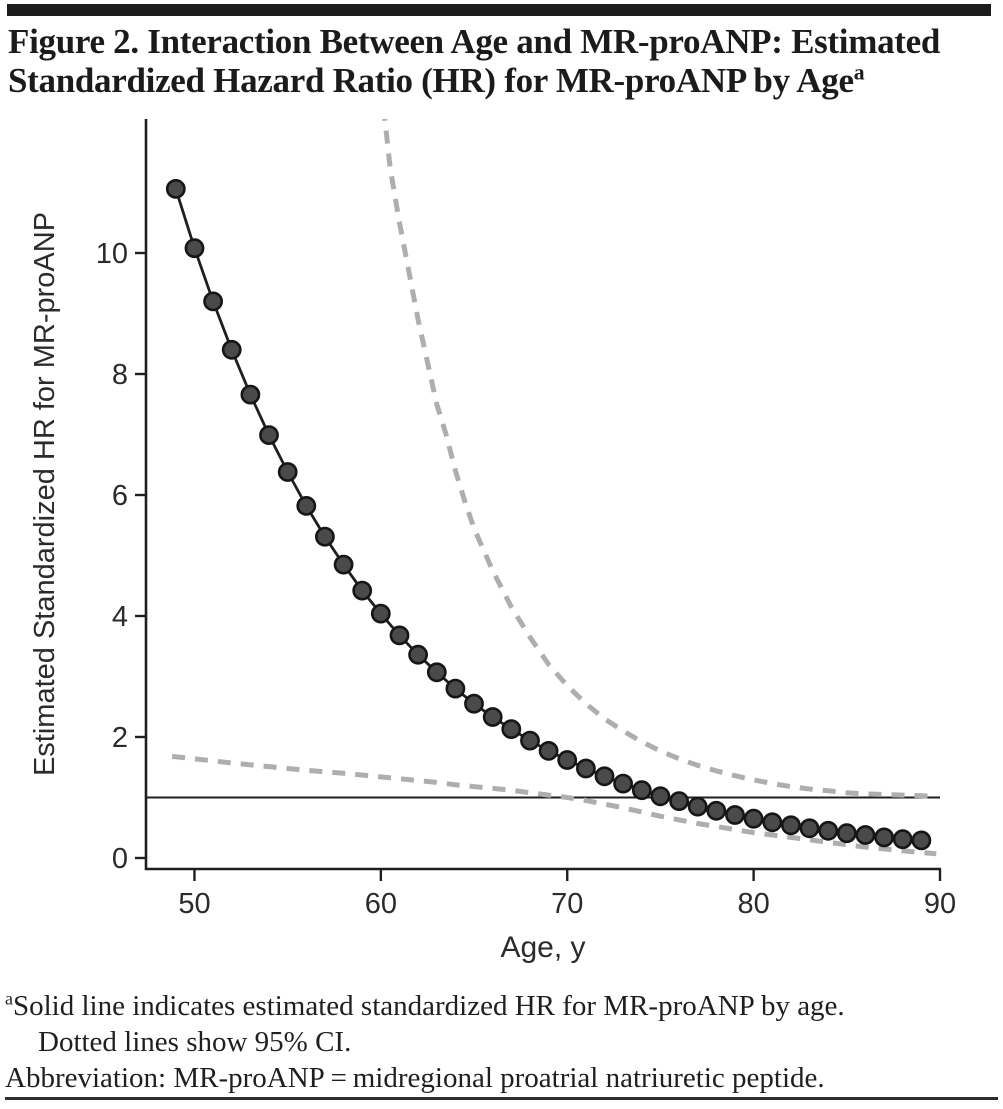 The height and width of the screenshot is (1109, 1003). Describe the element at coordinates (542, 947) in the screenshot. I see `x-axis-label: Age, y` at that location.